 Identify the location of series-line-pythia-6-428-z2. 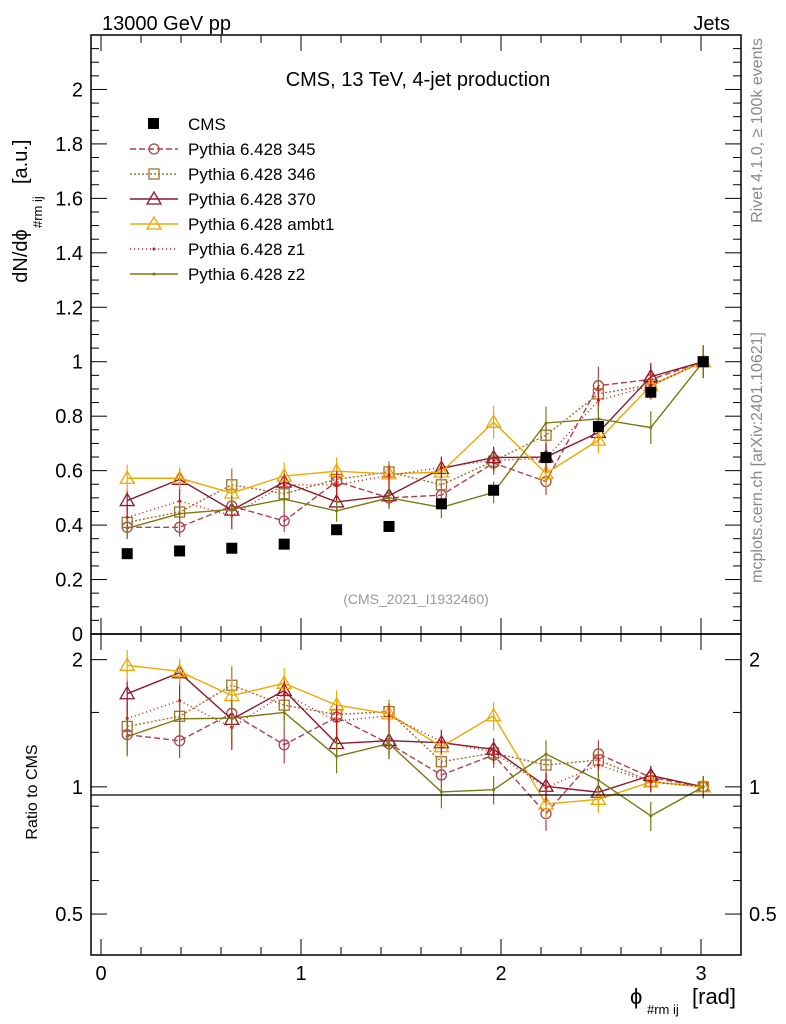
(415, 445).